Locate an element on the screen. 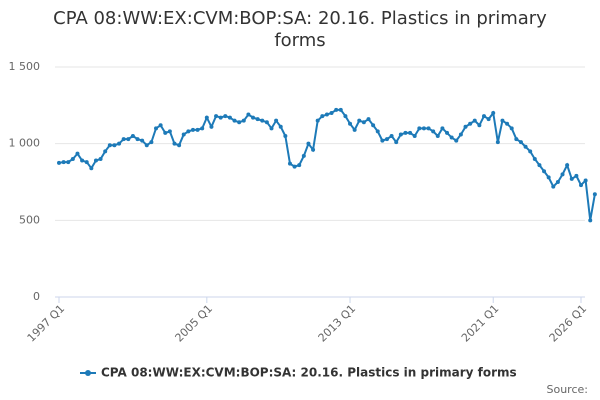  y-tick-label: 1 500 is located at coordinates (25, 66).